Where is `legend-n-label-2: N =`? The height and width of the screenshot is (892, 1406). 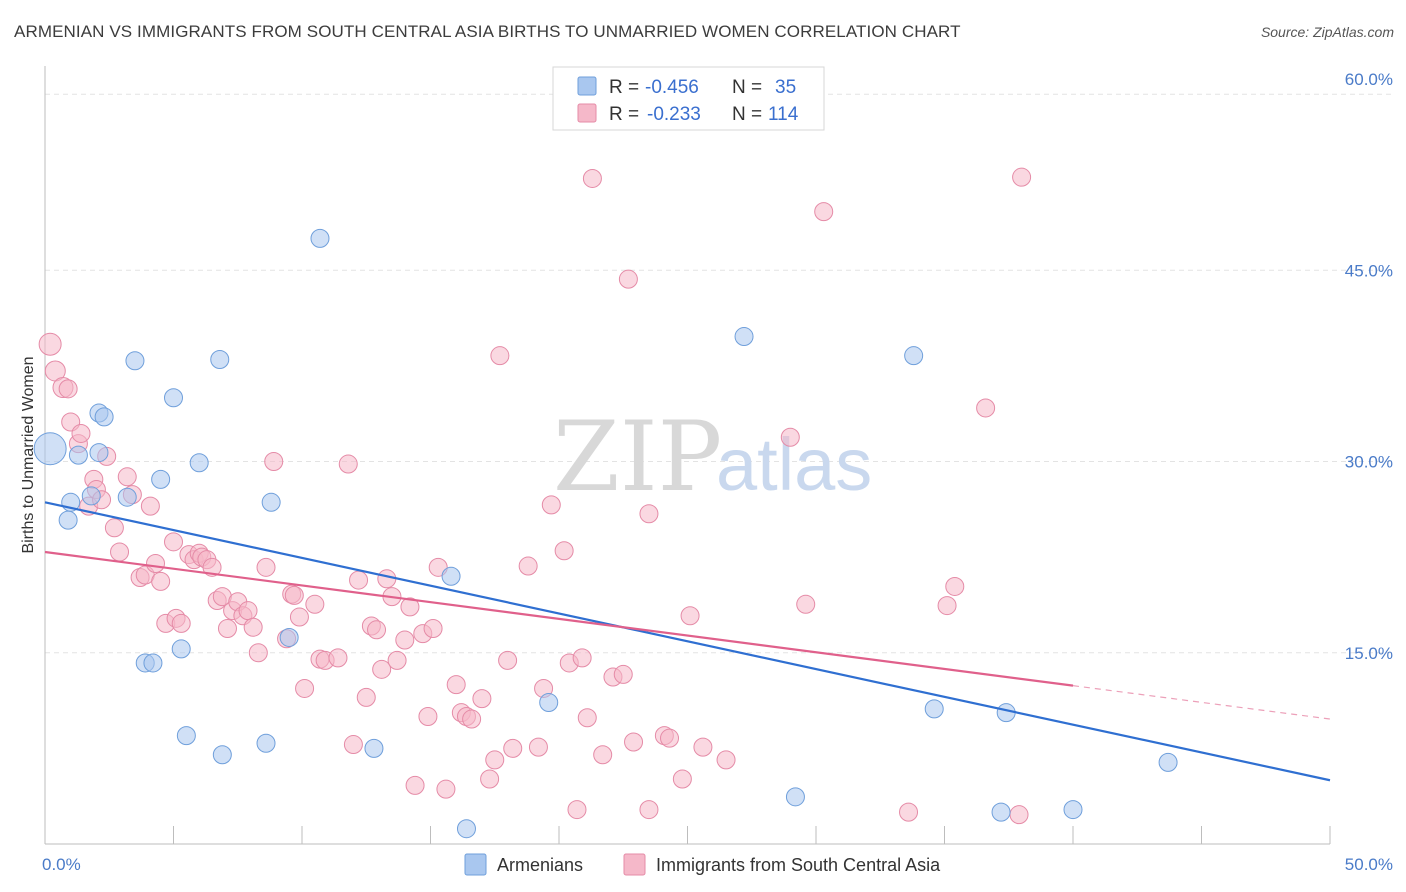 legend-n-label-2: N = is located at coordinates (747, 114).